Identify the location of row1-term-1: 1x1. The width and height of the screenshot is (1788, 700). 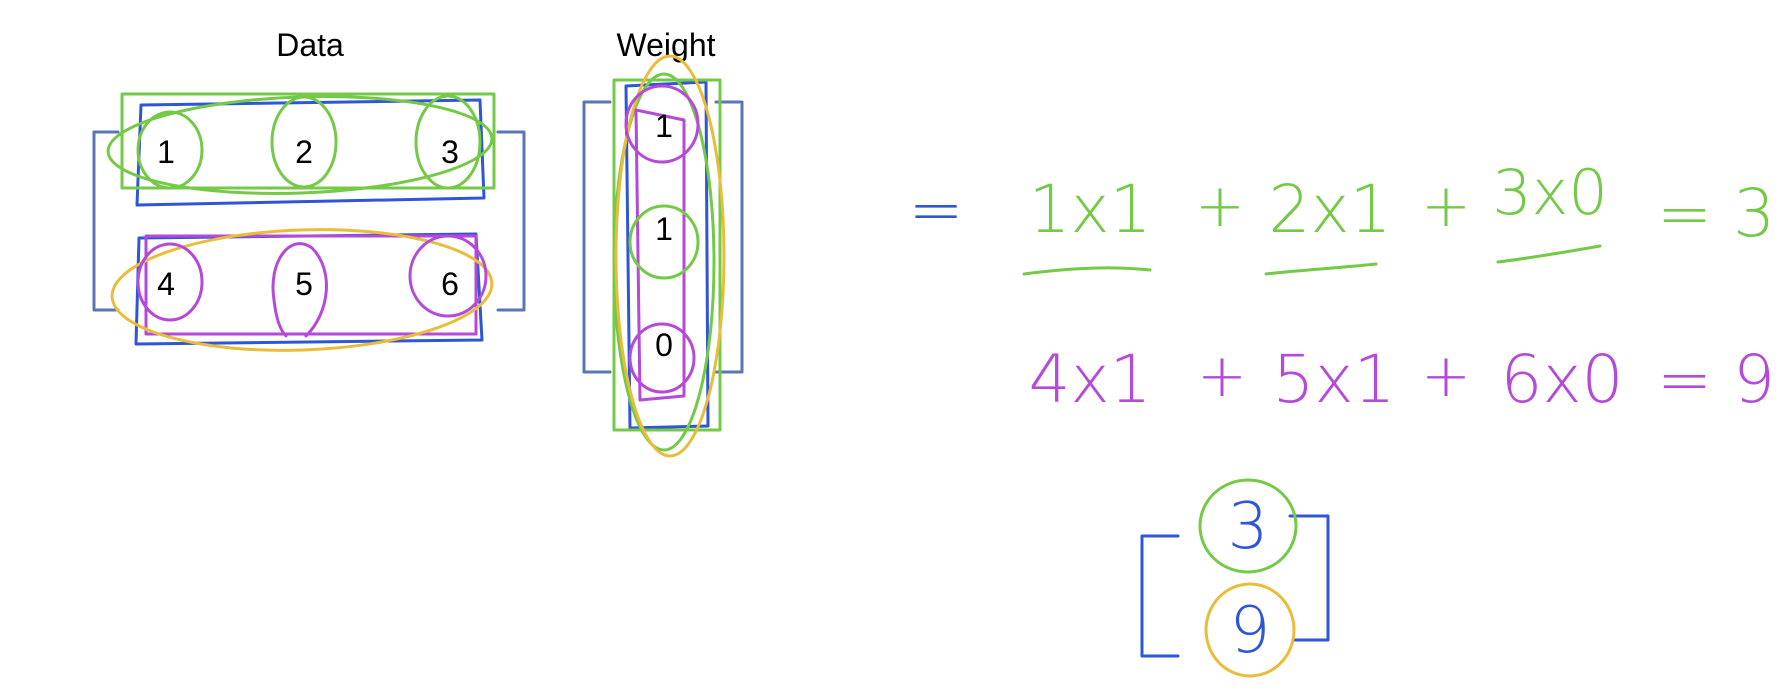
(1089, 209).